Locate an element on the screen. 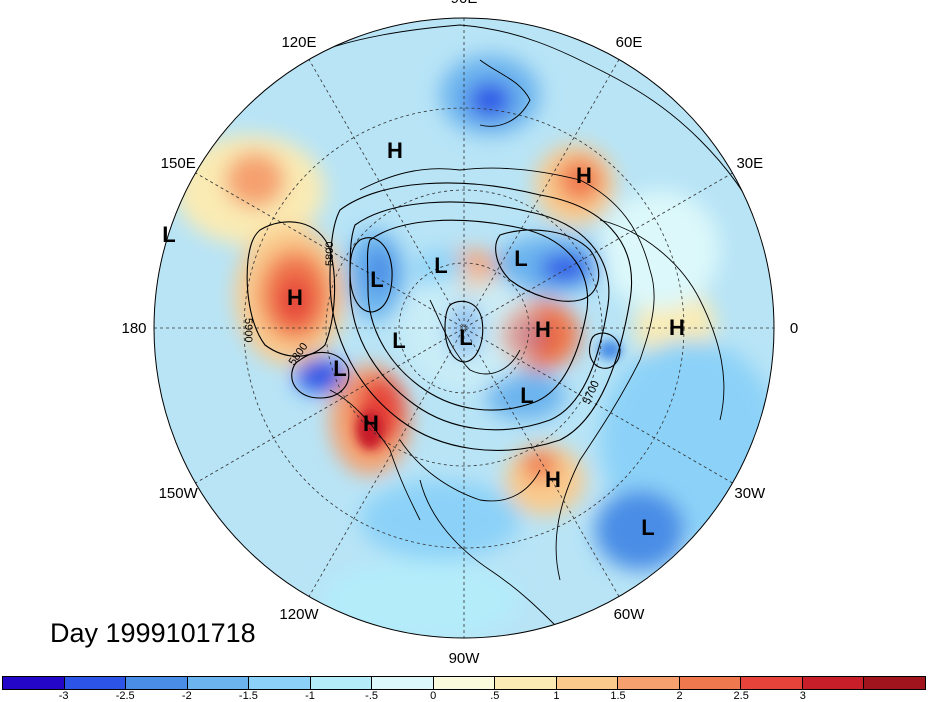  contour-label: 5800 is located at coordinates (330, 254).